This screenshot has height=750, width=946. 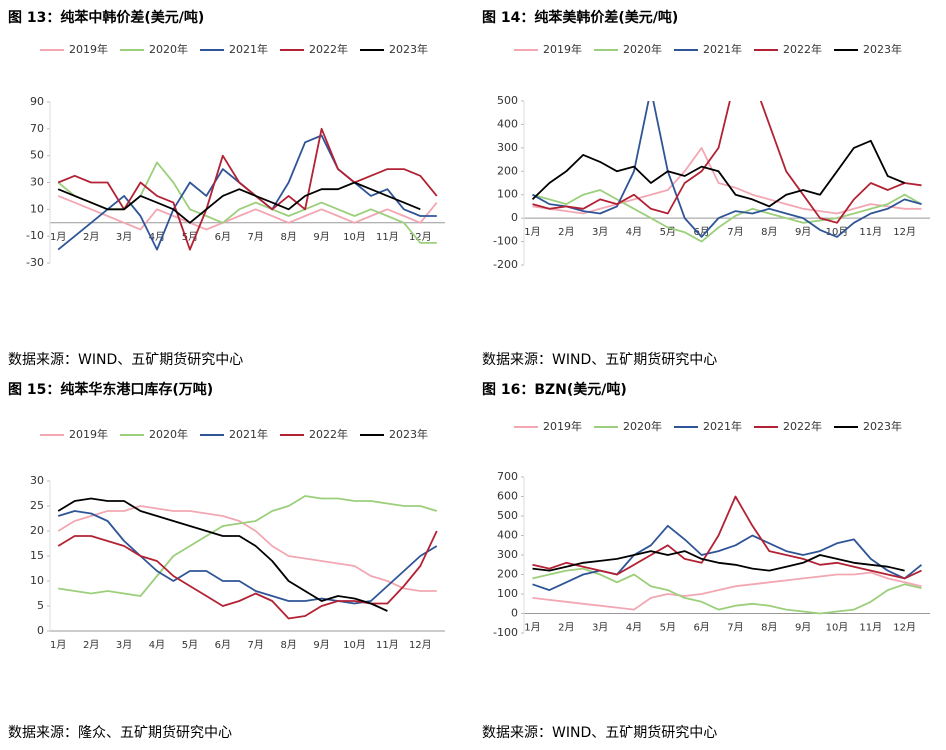 I want to click on y-tick-label: 15, so click(x=37, y=555).